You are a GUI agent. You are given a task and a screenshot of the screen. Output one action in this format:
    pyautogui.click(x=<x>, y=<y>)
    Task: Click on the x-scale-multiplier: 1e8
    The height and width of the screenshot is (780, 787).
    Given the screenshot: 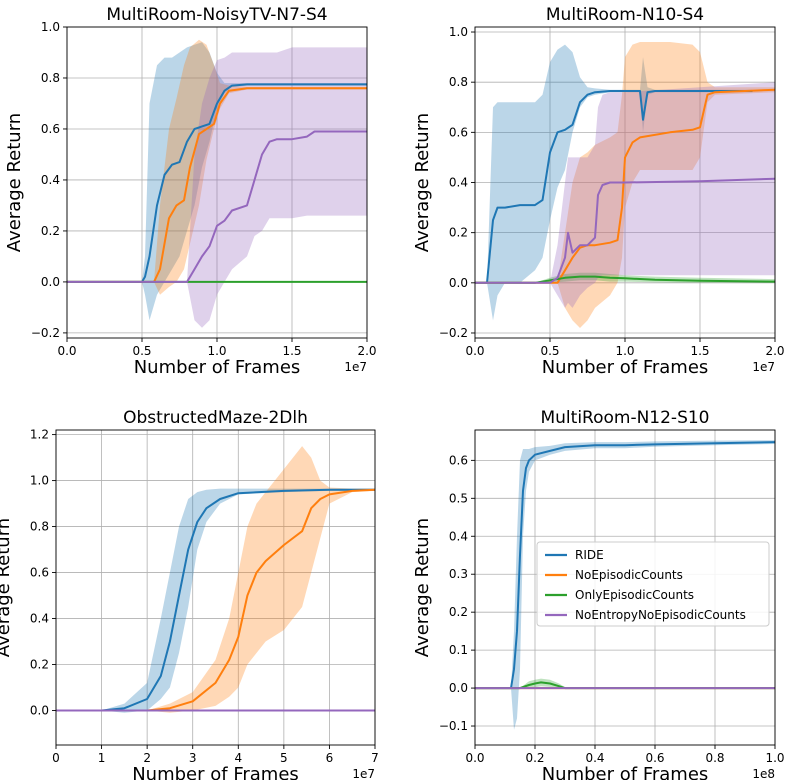 What is the action you would take?
    pyautogui.click(x=763, y=773)
    